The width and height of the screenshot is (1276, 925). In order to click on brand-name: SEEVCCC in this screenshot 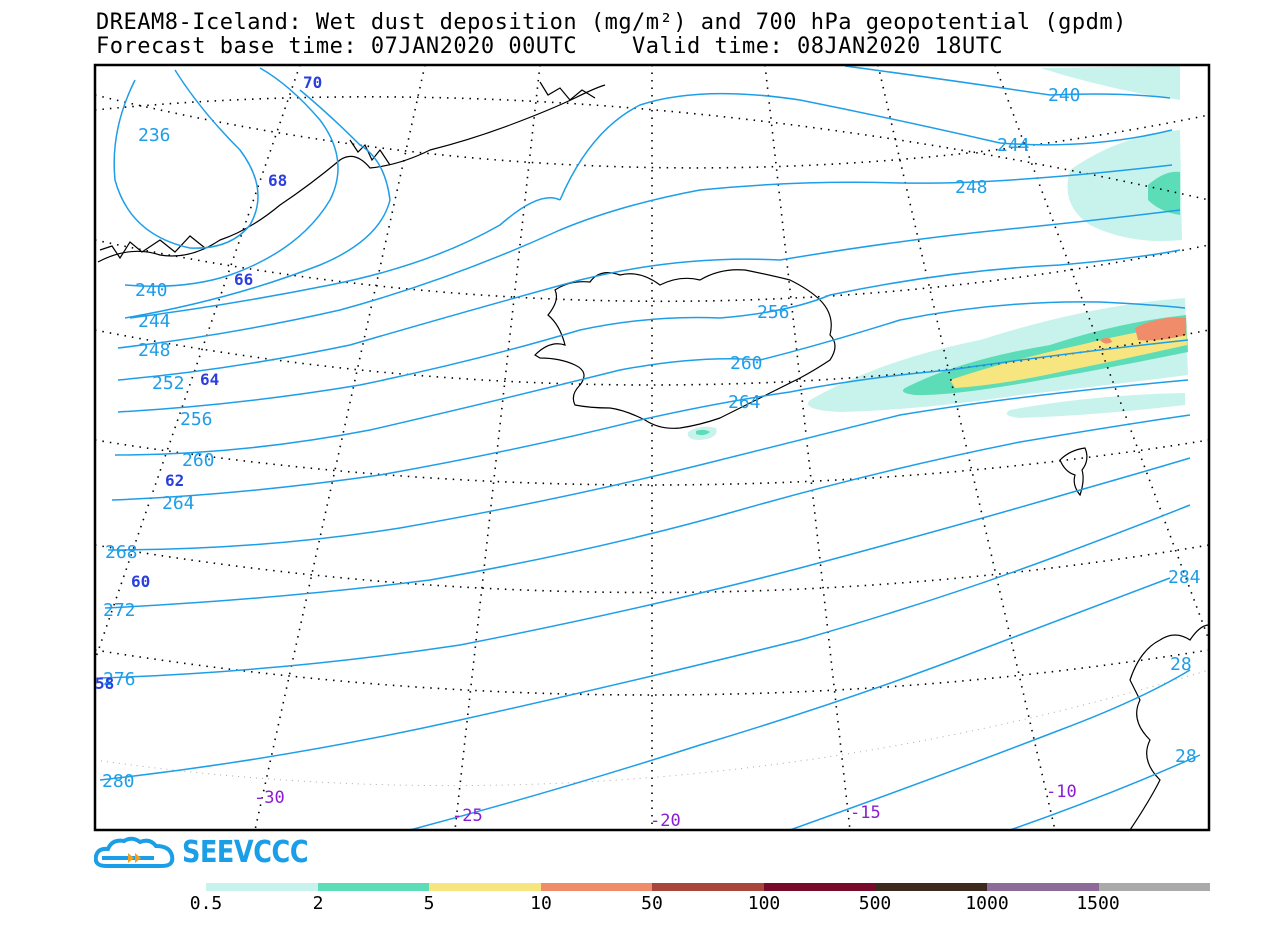, I will do `click(245, 852)`.